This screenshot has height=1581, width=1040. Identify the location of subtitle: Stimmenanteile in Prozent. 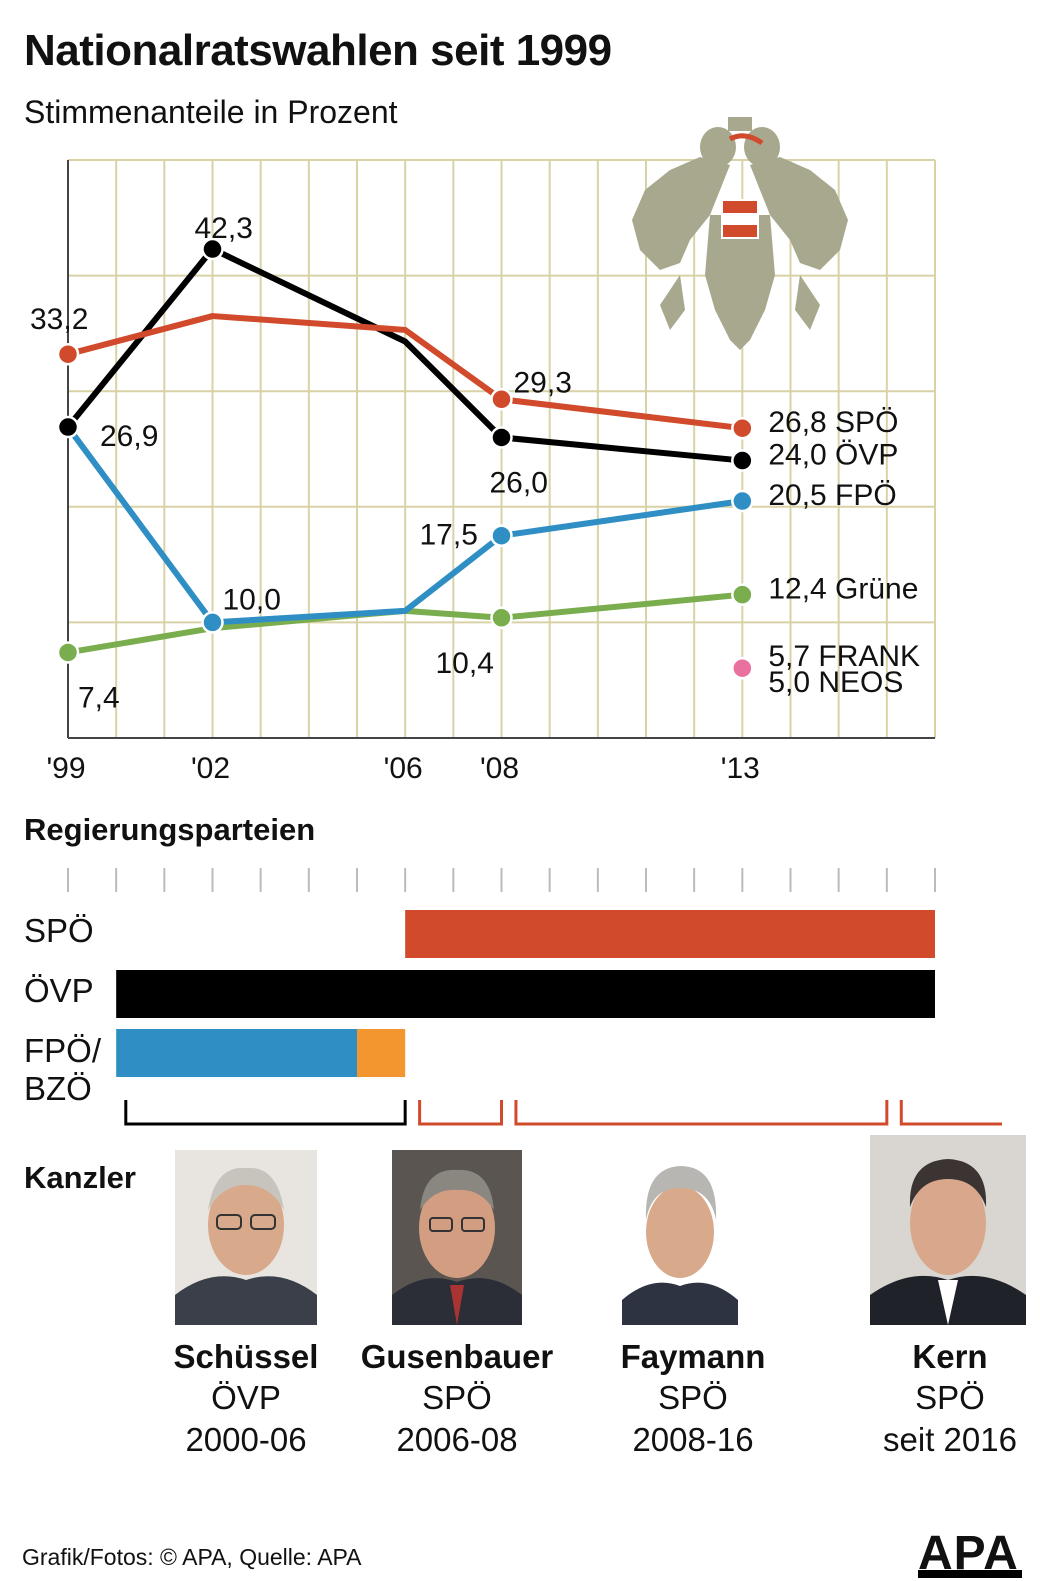
(211, 112).